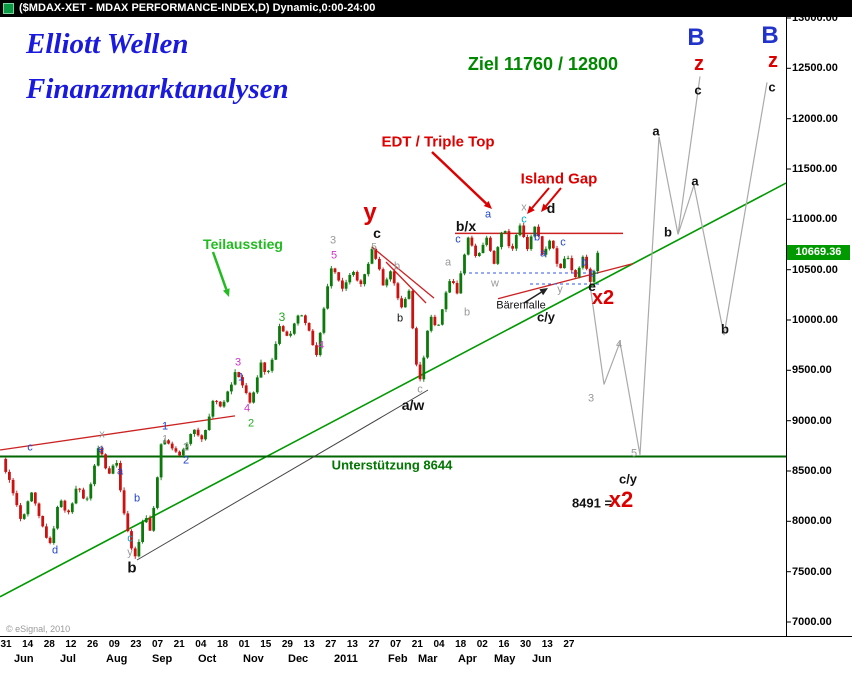  Describe the element at coordinates (815, 169) in the screenshot. I see `price-axis-label: 11500.00` at that location.